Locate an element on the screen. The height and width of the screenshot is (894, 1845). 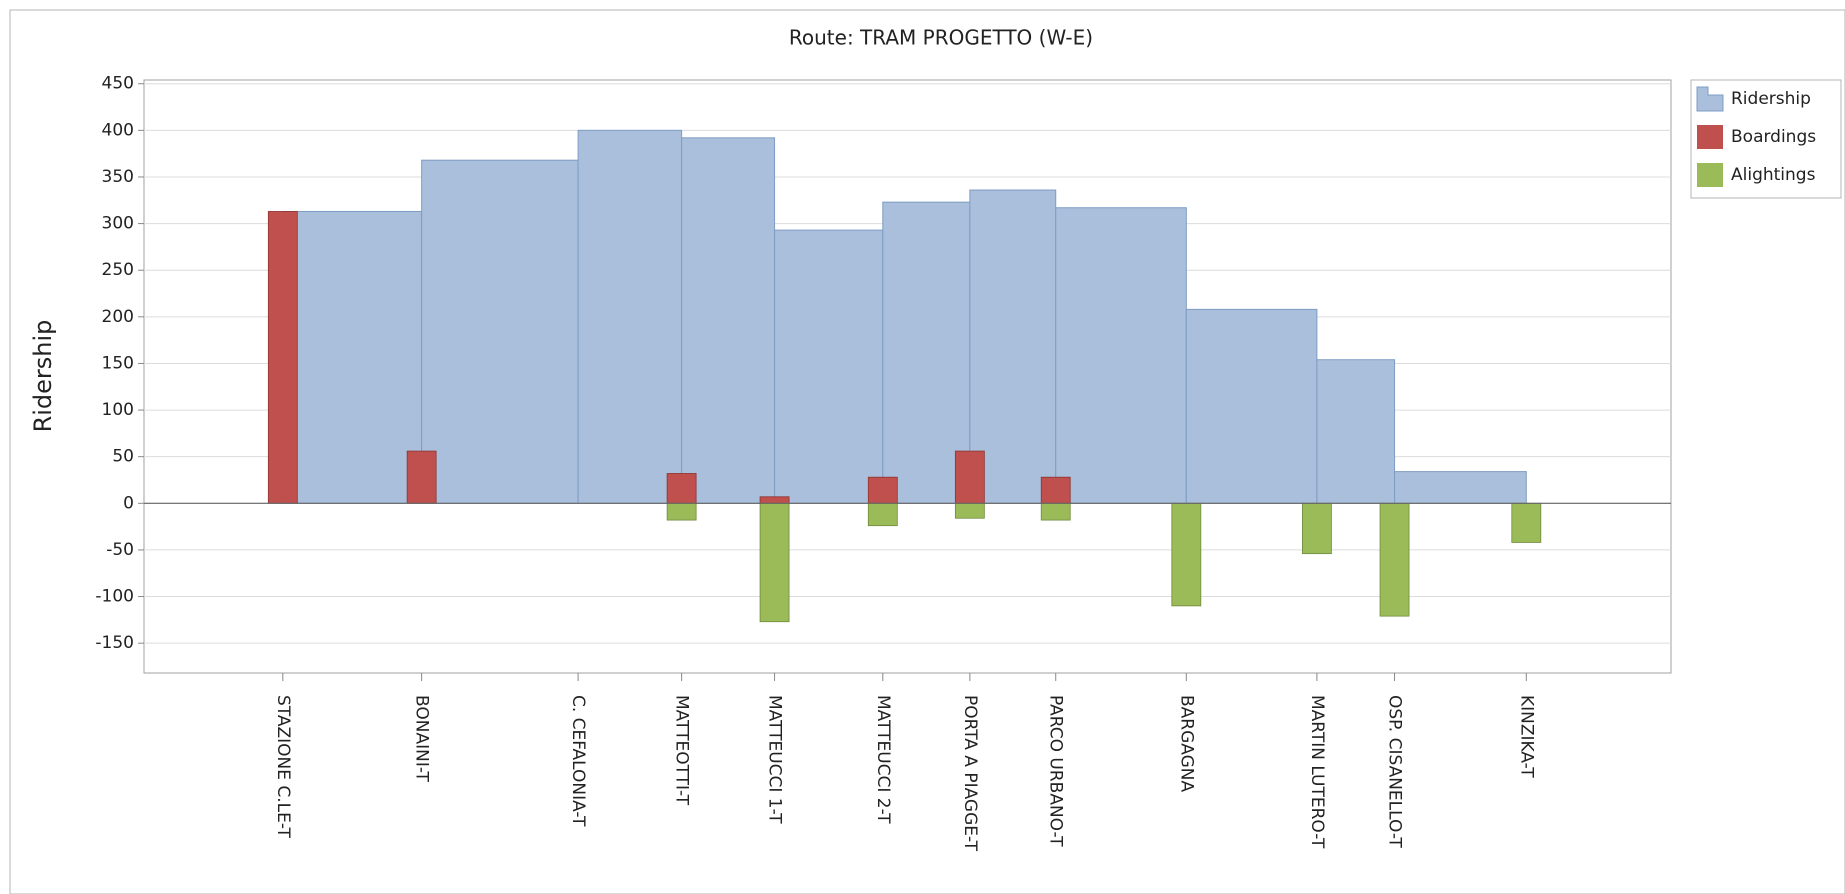
y-tick-label: 450 is located at coordinates (118, 84).